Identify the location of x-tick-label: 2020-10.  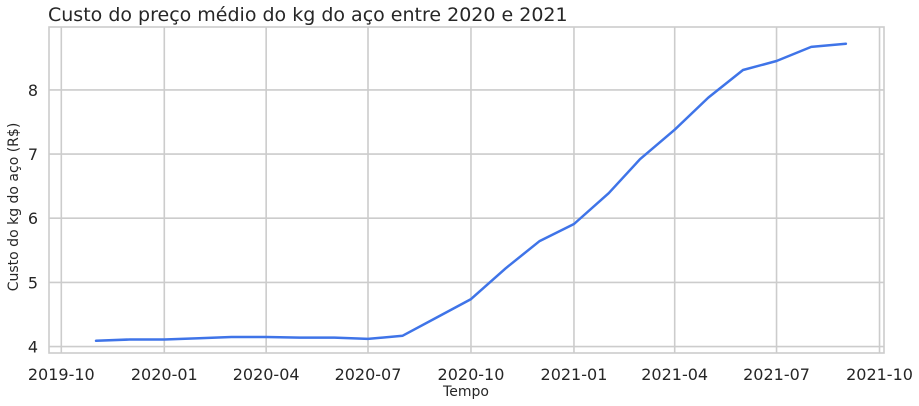
(471, 374).